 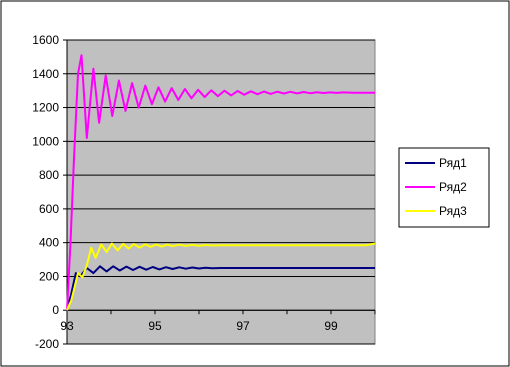 I want to click on x-tick-label: 93, so click(x=67, y=326).